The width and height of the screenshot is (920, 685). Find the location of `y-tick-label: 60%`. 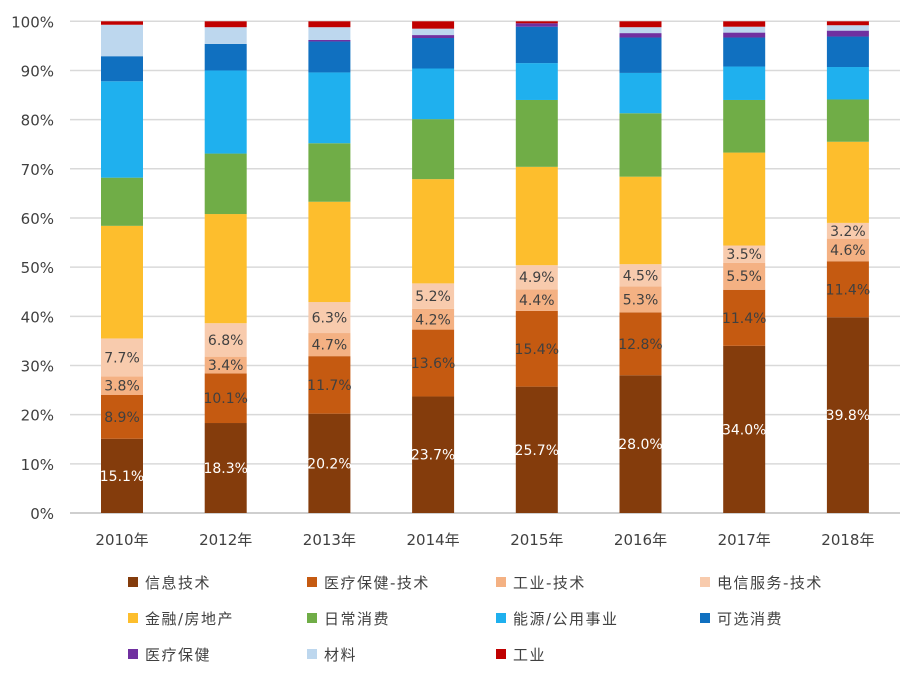

y-tick-label: 60% is located at coordinates (37, 219).